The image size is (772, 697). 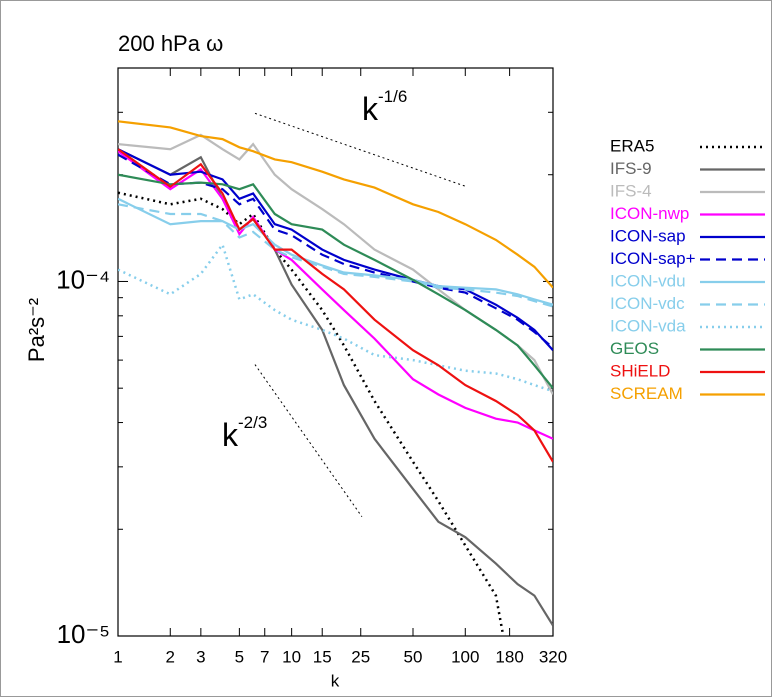 I want to click on x-tick-label: 320, so click(x=553, y=656).